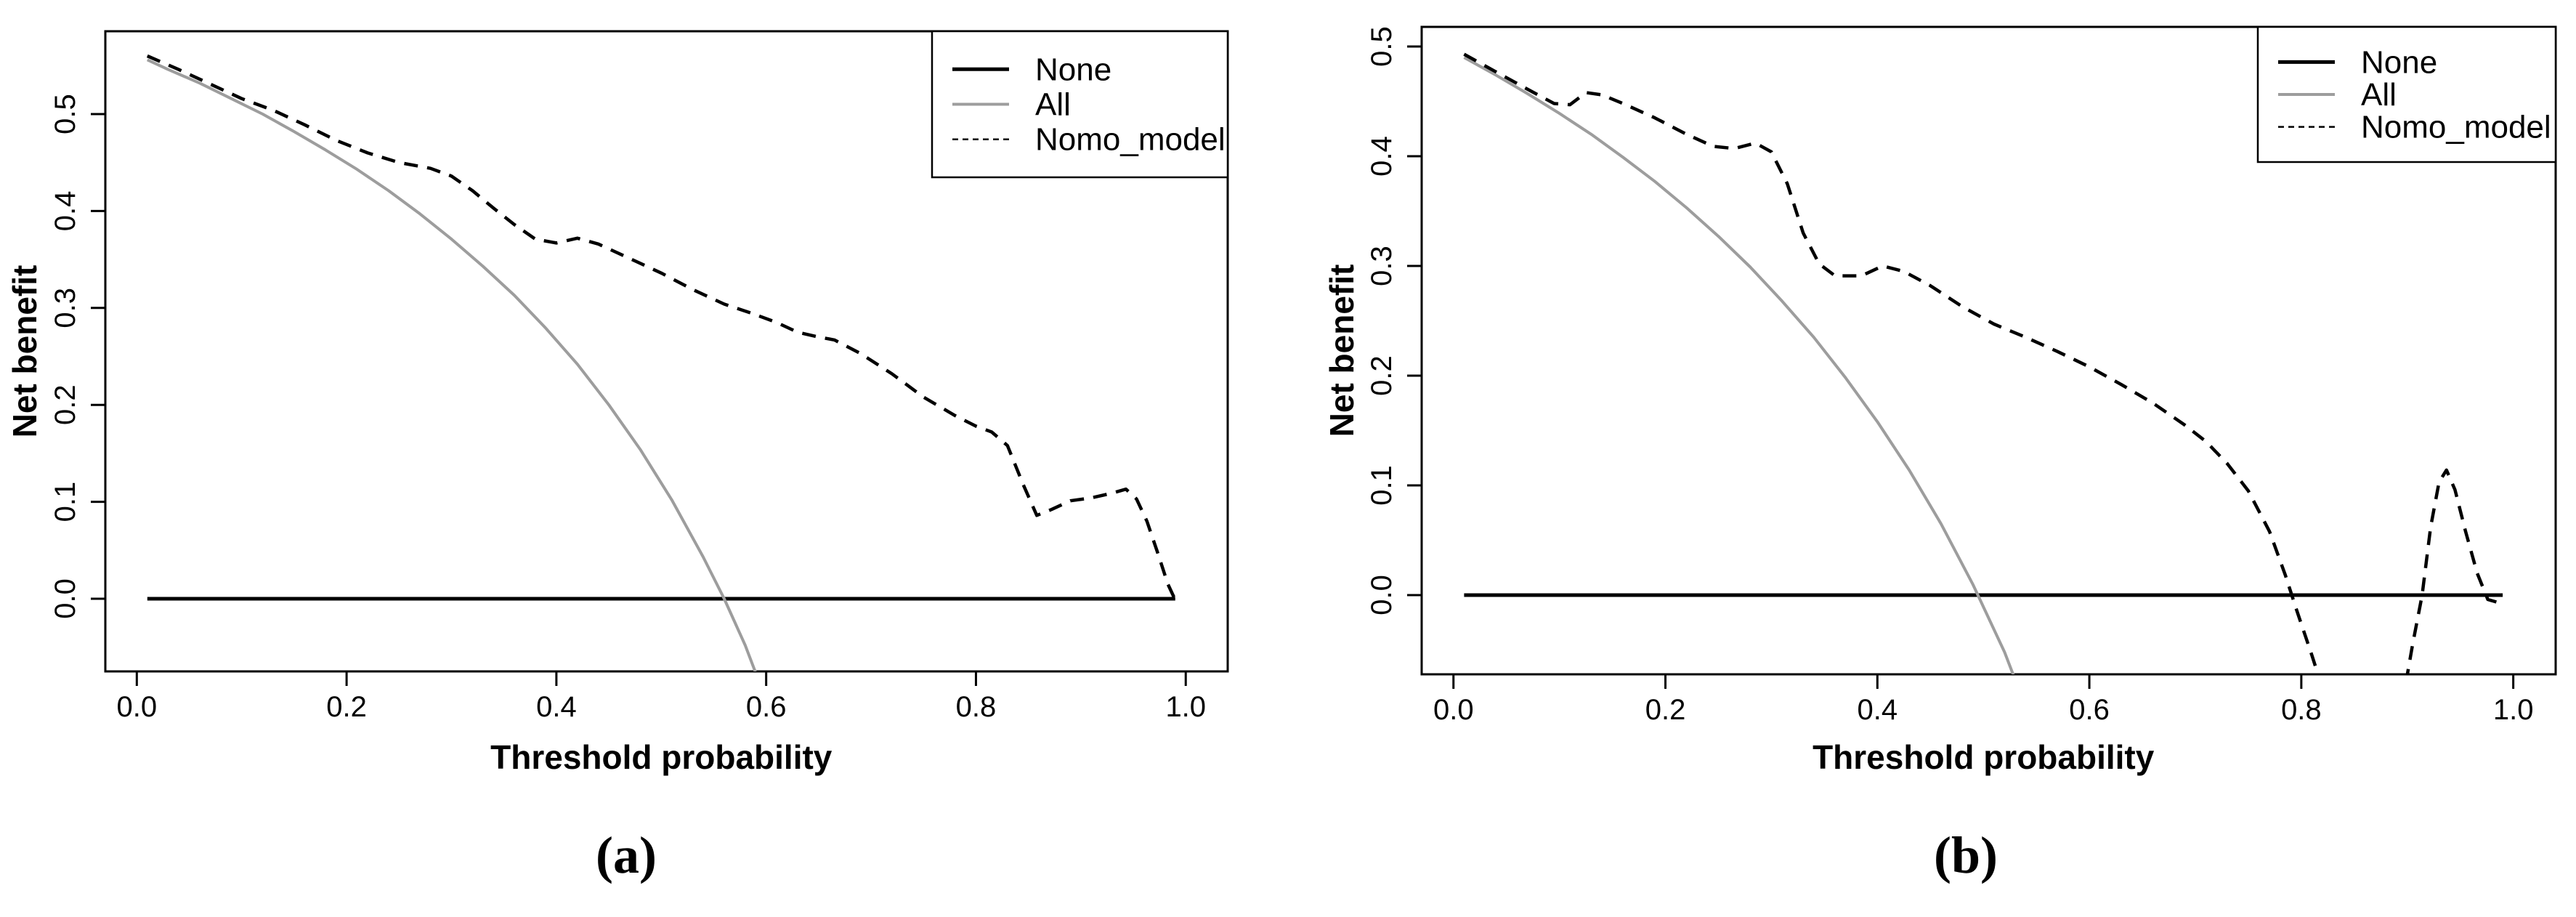 The height and width of the screenshot is (917, 2576). Describe the element at coordinates (1739, 365) in the screenshot. I see `curve-all` at that location.